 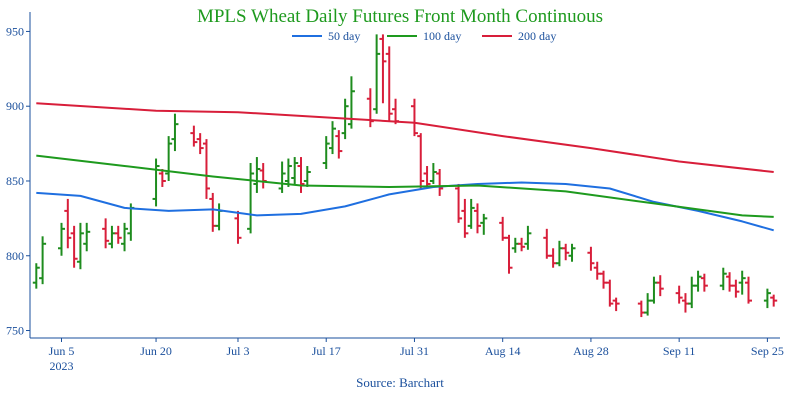 What do you see at coordinates (442, 36) in the screenshot?
I see `legend-label: 100 day` at bounding box center [442, 36].